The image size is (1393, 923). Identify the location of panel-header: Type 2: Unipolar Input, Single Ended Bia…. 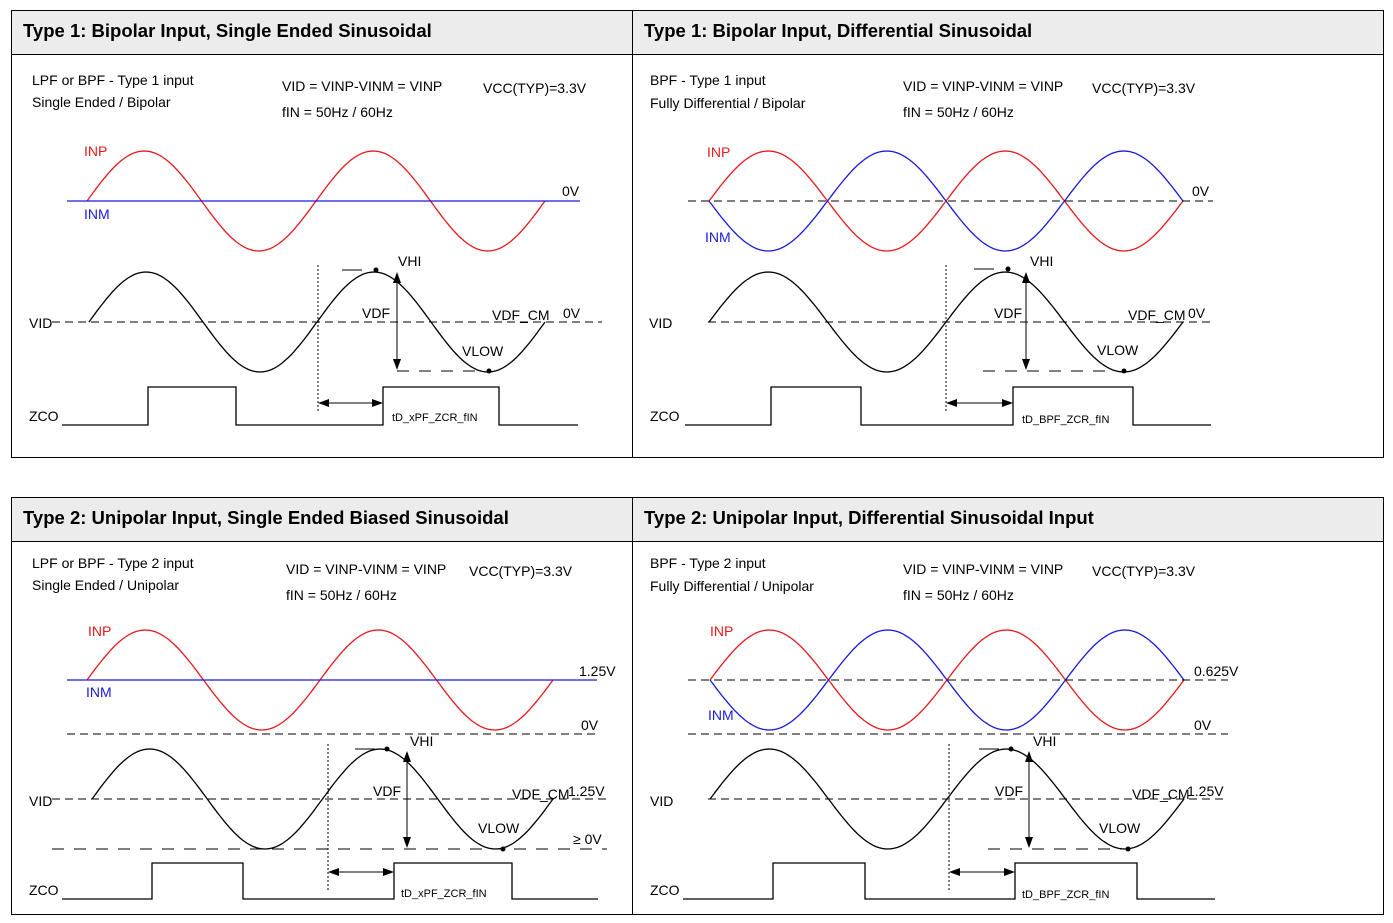
(322, 520).